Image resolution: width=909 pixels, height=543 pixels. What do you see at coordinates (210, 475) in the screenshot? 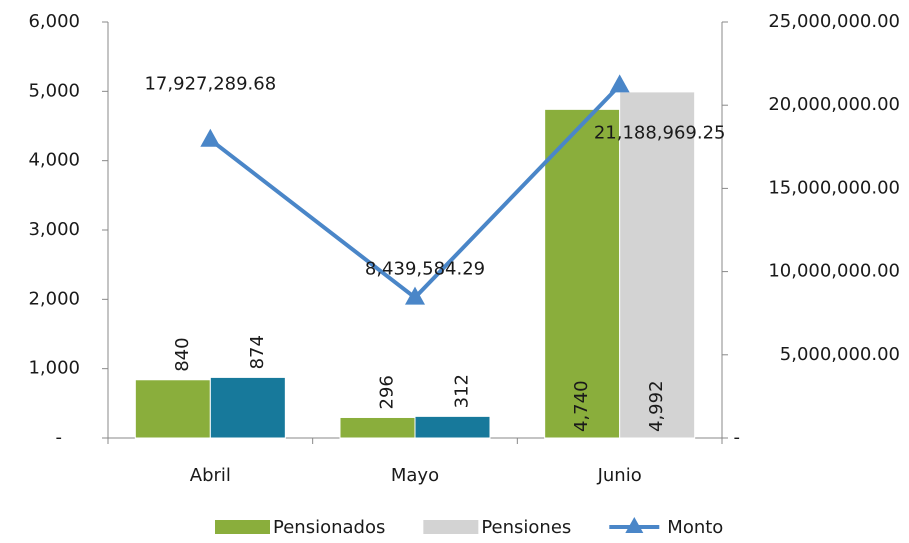
I see `x-tick-label: Abril` at bounding box center [210, 475].